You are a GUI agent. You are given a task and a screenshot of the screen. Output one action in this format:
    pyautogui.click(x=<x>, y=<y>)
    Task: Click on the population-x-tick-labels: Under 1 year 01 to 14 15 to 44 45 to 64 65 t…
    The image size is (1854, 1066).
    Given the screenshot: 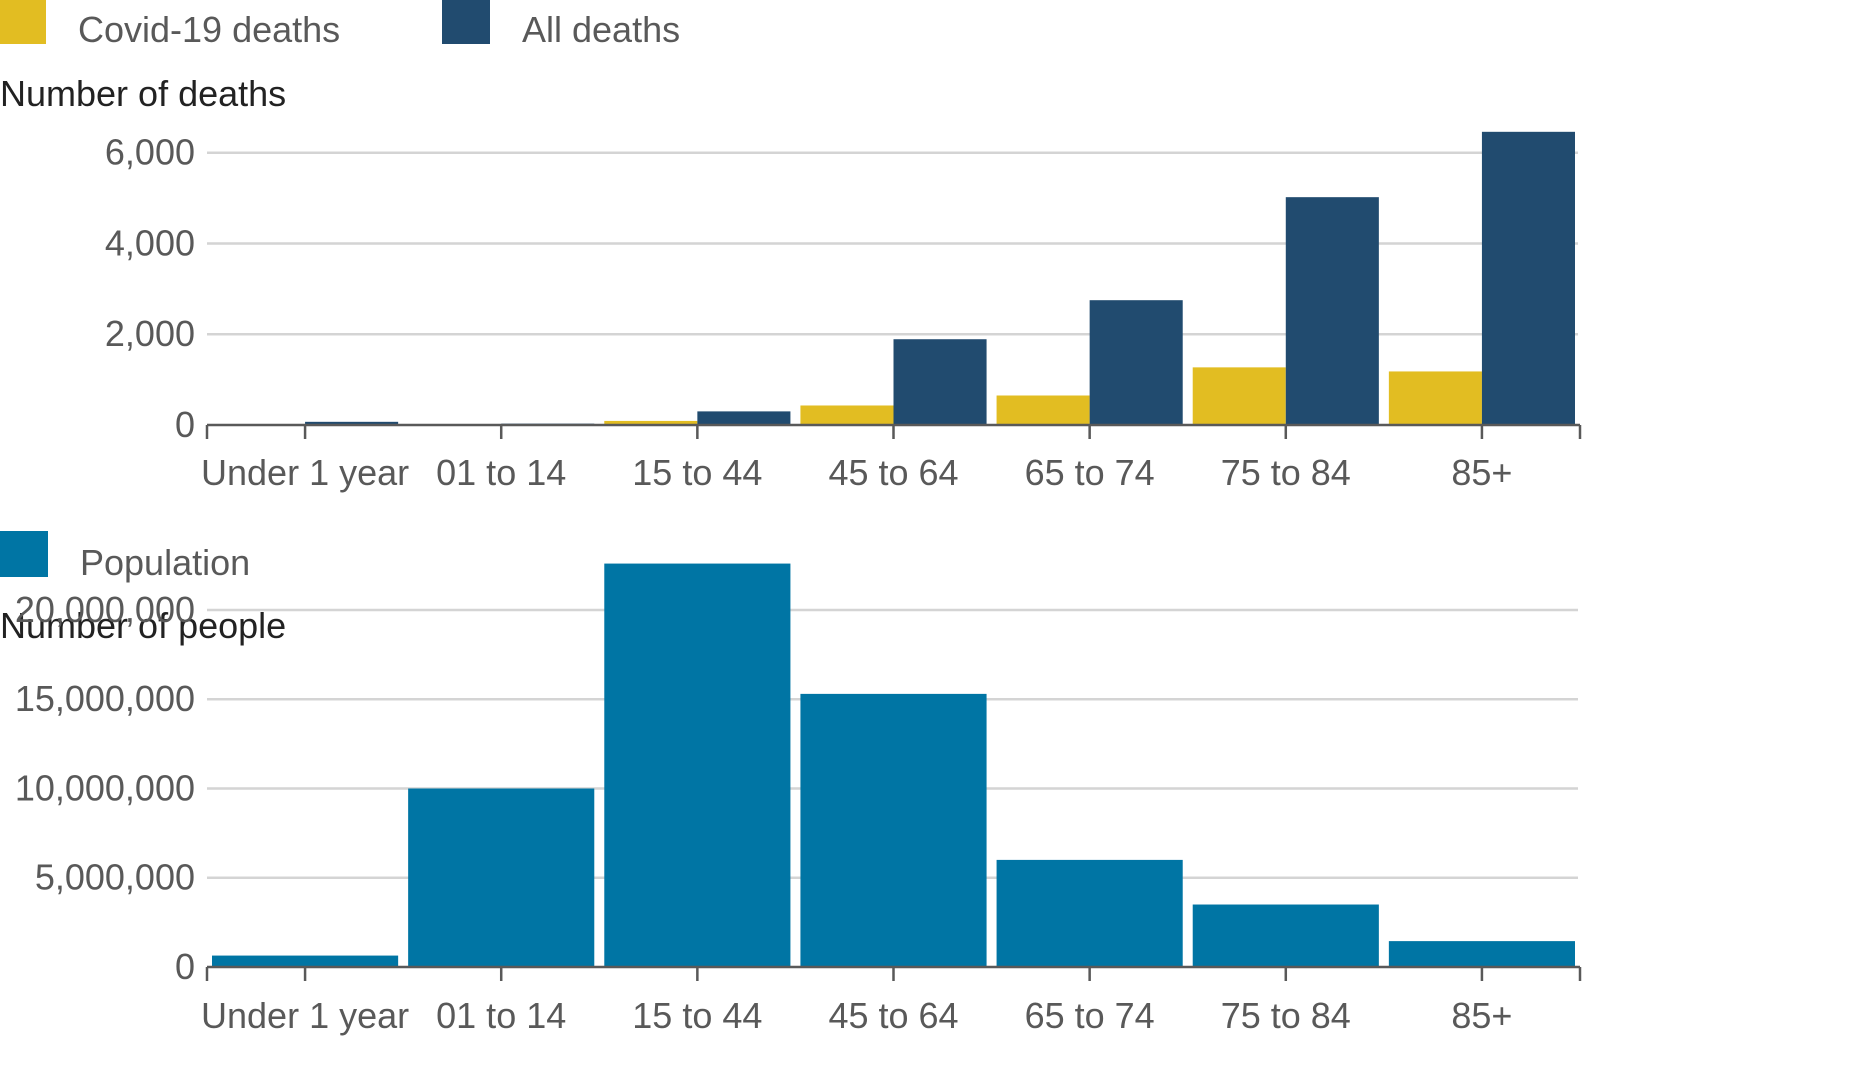 What is the action you would take?
    pyautogui.click(x=856, y=1015)
    